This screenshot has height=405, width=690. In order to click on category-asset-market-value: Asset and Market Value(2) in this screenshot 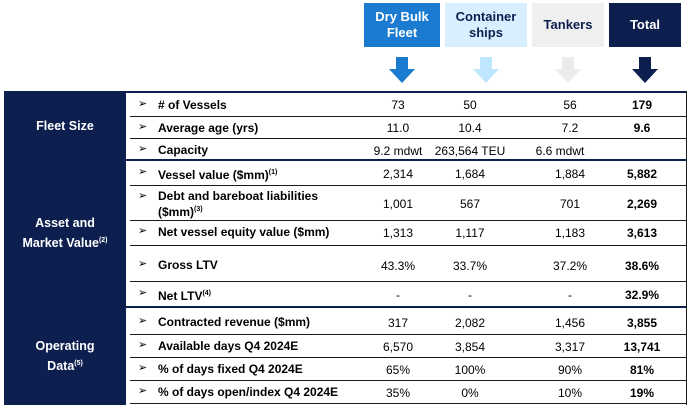, I will do `click(65, 233)`.